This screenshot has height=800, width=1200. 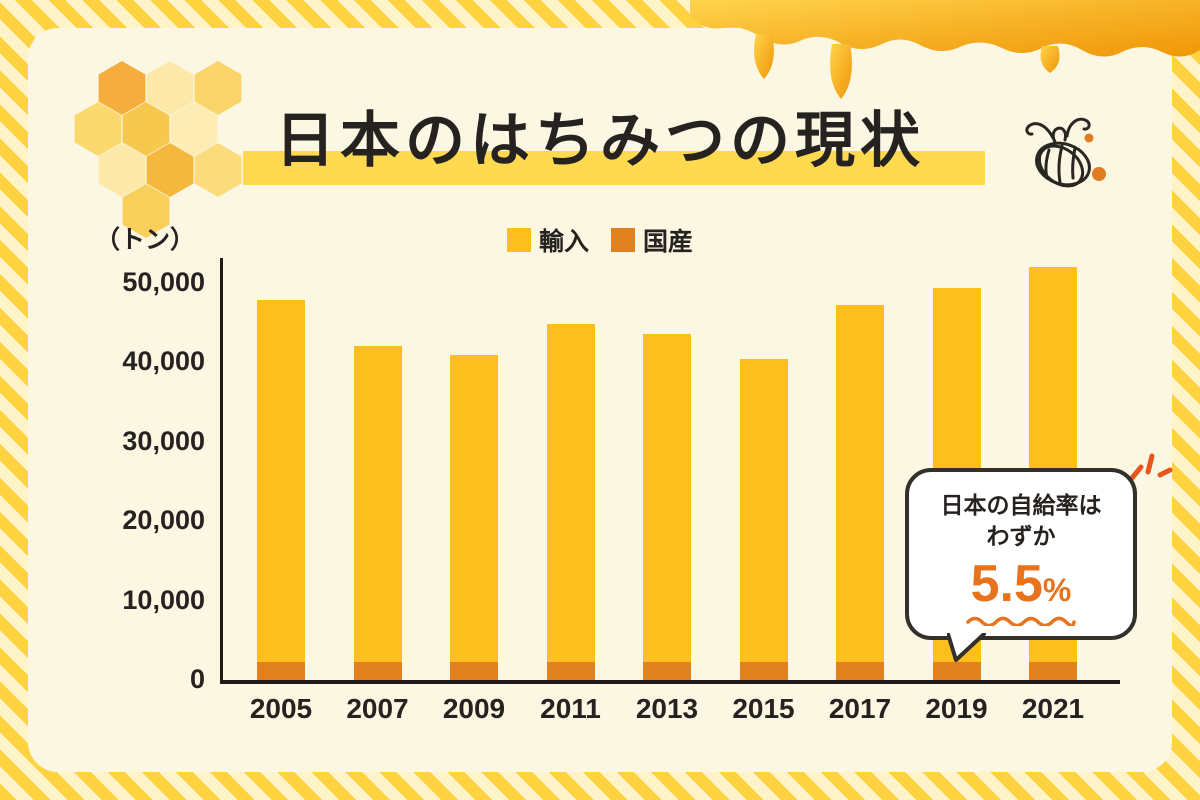 What do you see at coordinates (667, 708) in the screenshot?
I see `x-axis-label: 2013` at bounding box center [667, 708].